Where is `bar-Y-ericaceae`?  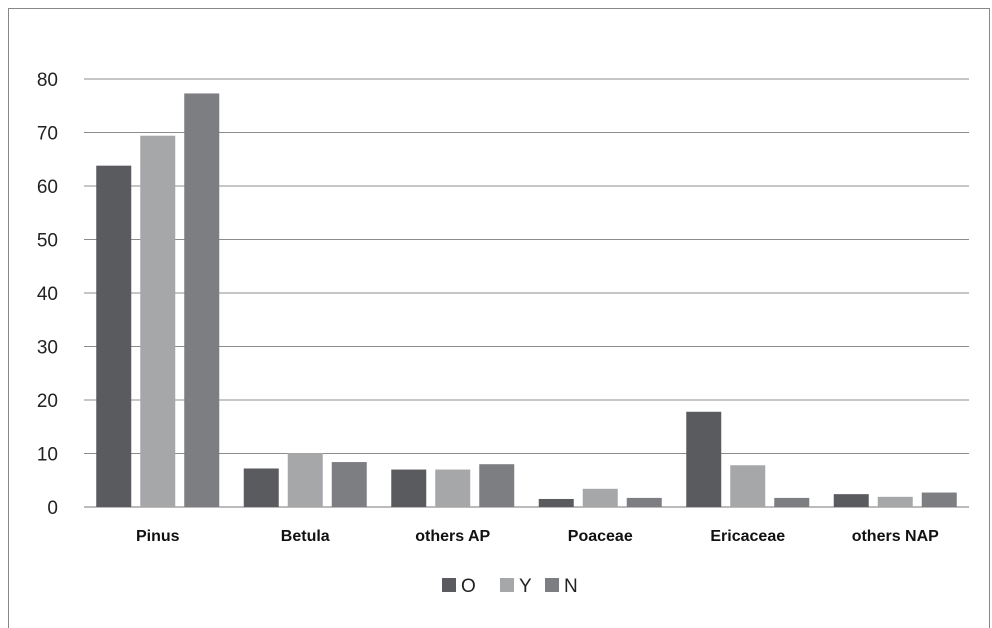
bar-Y-ericaceae is located at coordinates (748, 486).